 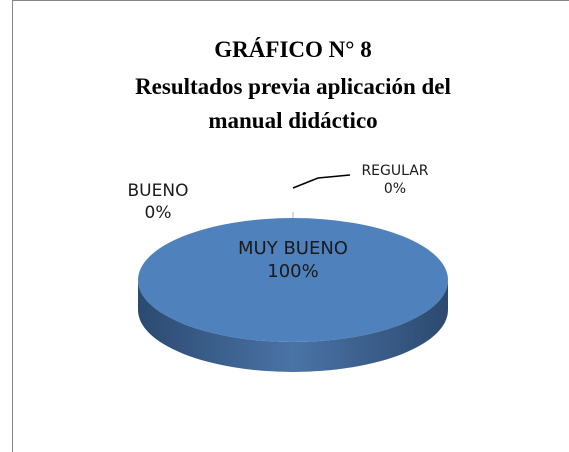 I want to click on data-label: BUENO 0%, so click(x=158, y=202).